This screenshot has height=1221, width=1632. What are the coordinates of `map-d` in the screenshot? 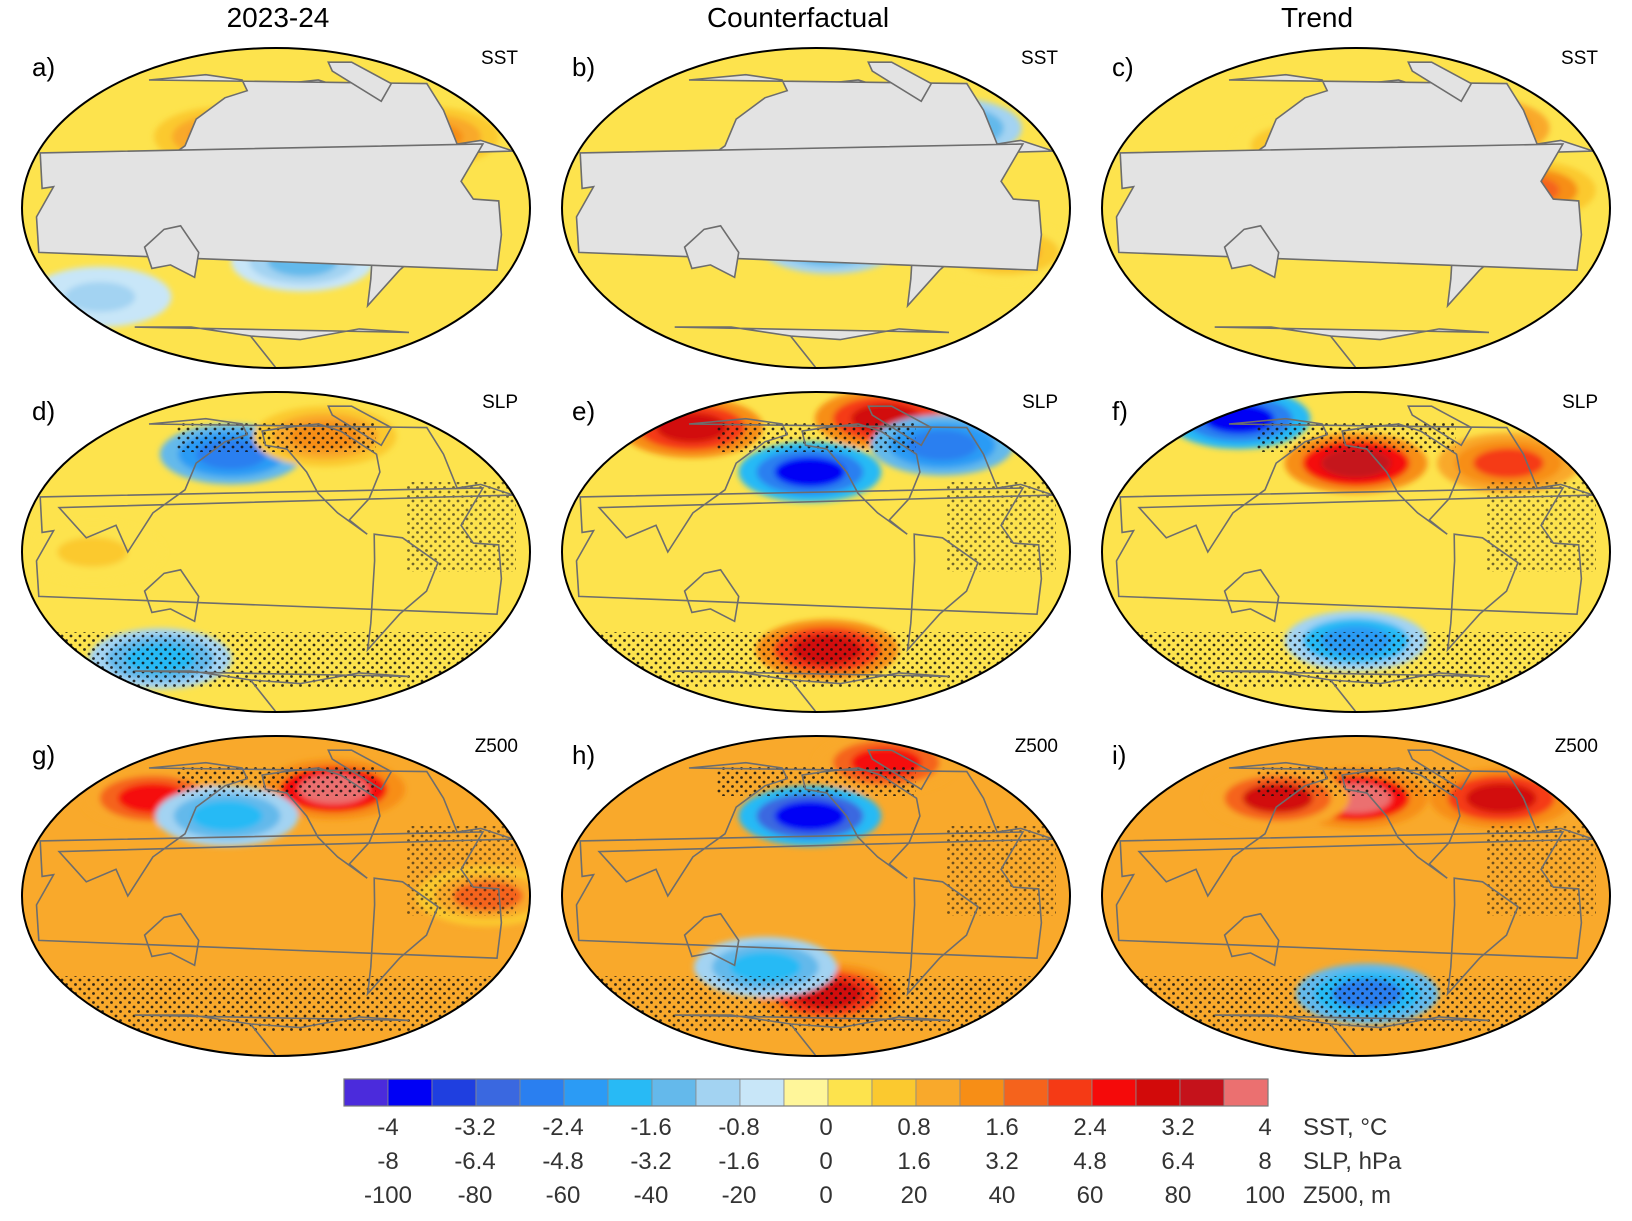 It's located at (276, 552).